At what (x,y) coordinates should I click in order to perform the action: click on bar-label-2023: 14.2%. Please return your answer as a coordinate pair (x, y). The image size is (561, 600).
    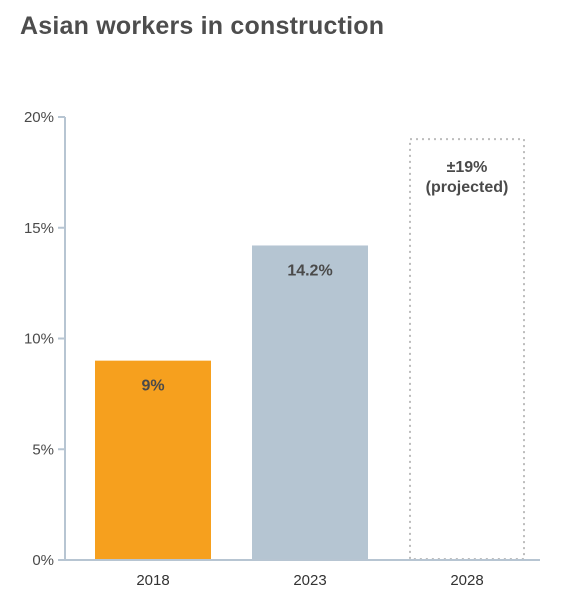
    Looking at the image, I should click on (309, 270).